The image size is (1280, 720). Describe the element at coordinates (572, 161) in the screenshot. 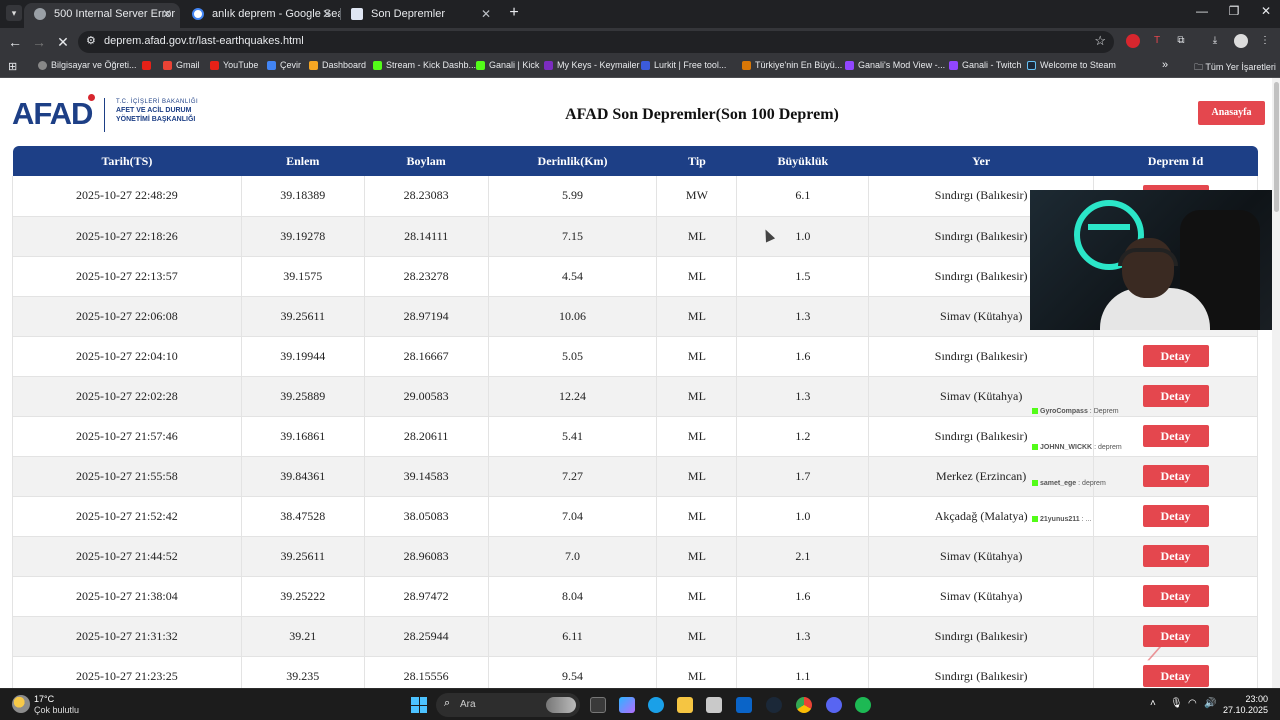

I see `column-header: Derinlik(Km)` at that location.